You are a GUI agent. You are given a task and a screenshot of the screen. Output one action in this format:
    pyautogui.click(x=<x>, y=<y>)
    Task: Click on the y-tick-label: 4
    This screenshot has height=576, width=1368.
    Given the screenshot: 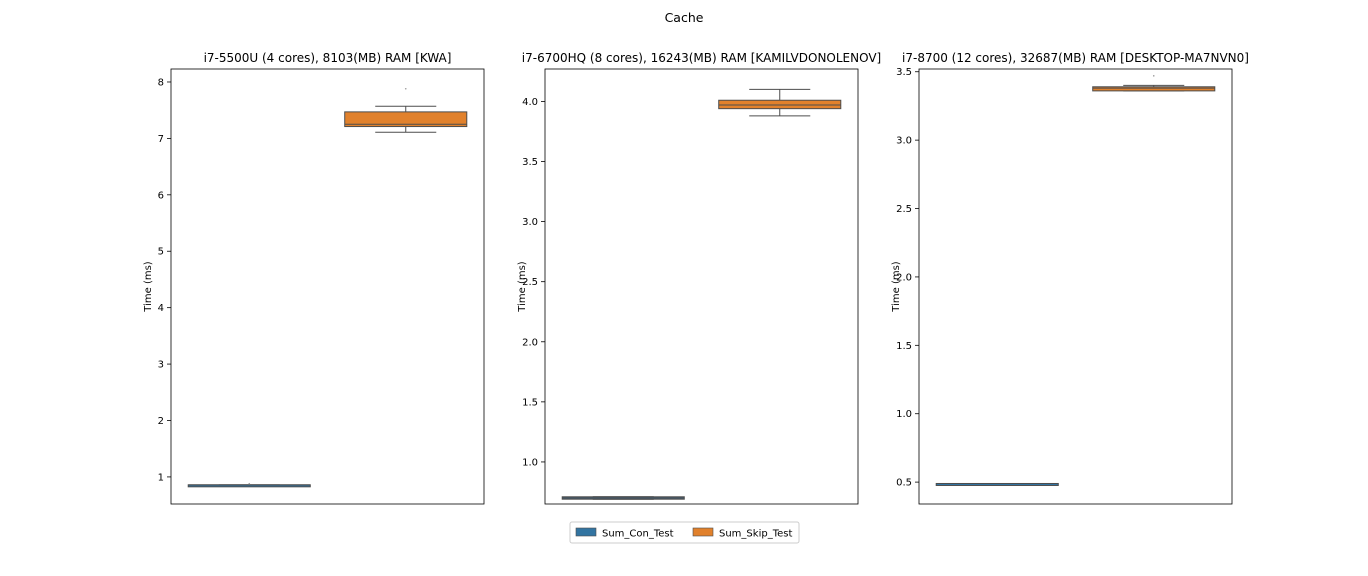 What is the action you would take?
    pyautogui.click(x=161, y=308)
    